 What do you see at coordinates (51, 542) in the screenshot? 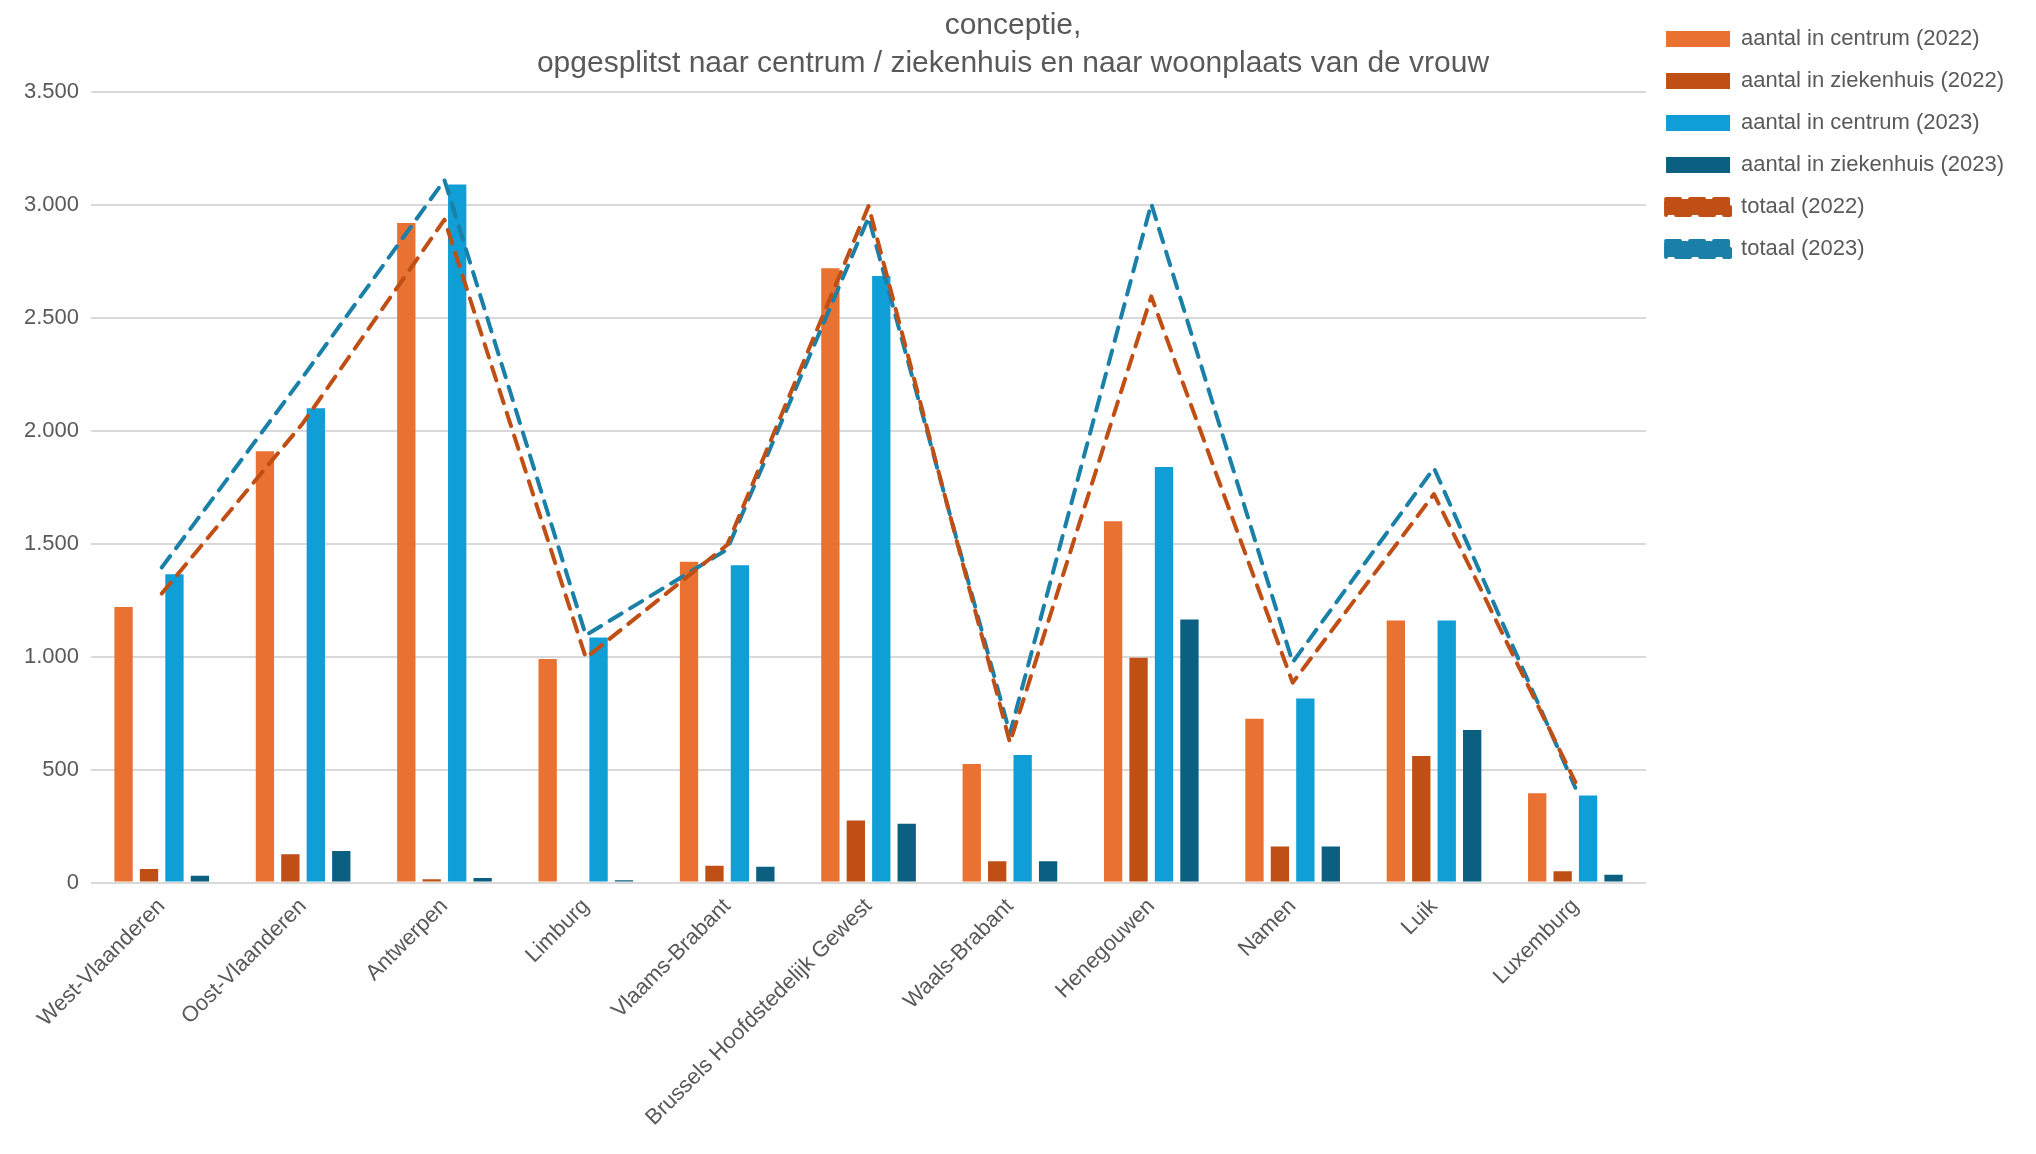
I see `y-tick-label: 1.500` at bounding box center [51, 542].